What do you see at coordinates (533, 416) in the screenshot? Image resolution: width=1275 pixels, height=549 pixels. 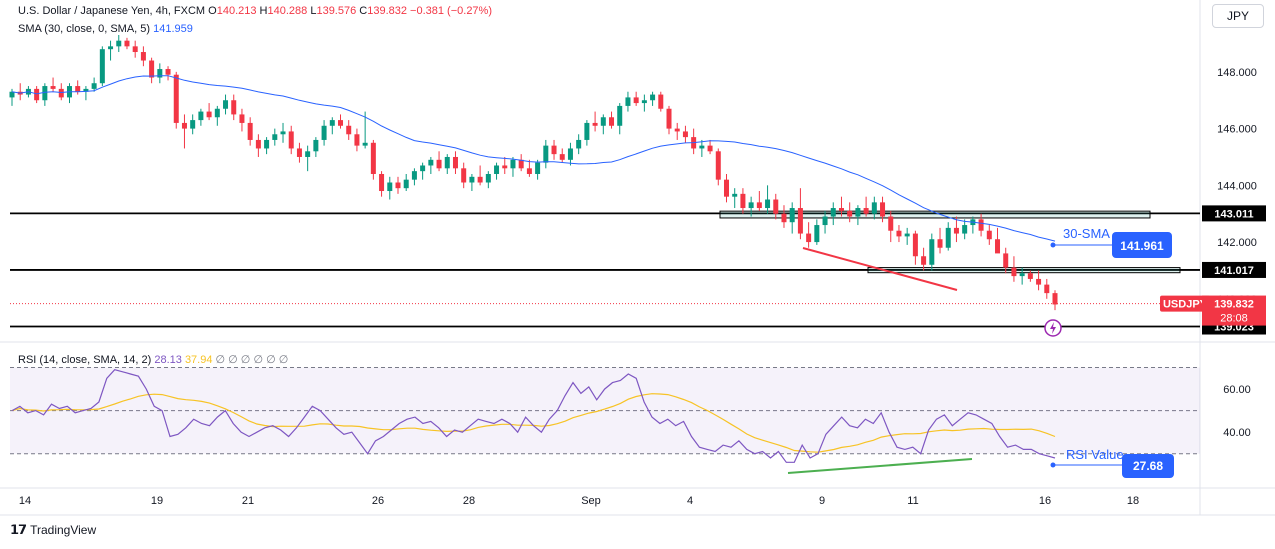 I see `rsi-line` at bounding box center [533, 416].